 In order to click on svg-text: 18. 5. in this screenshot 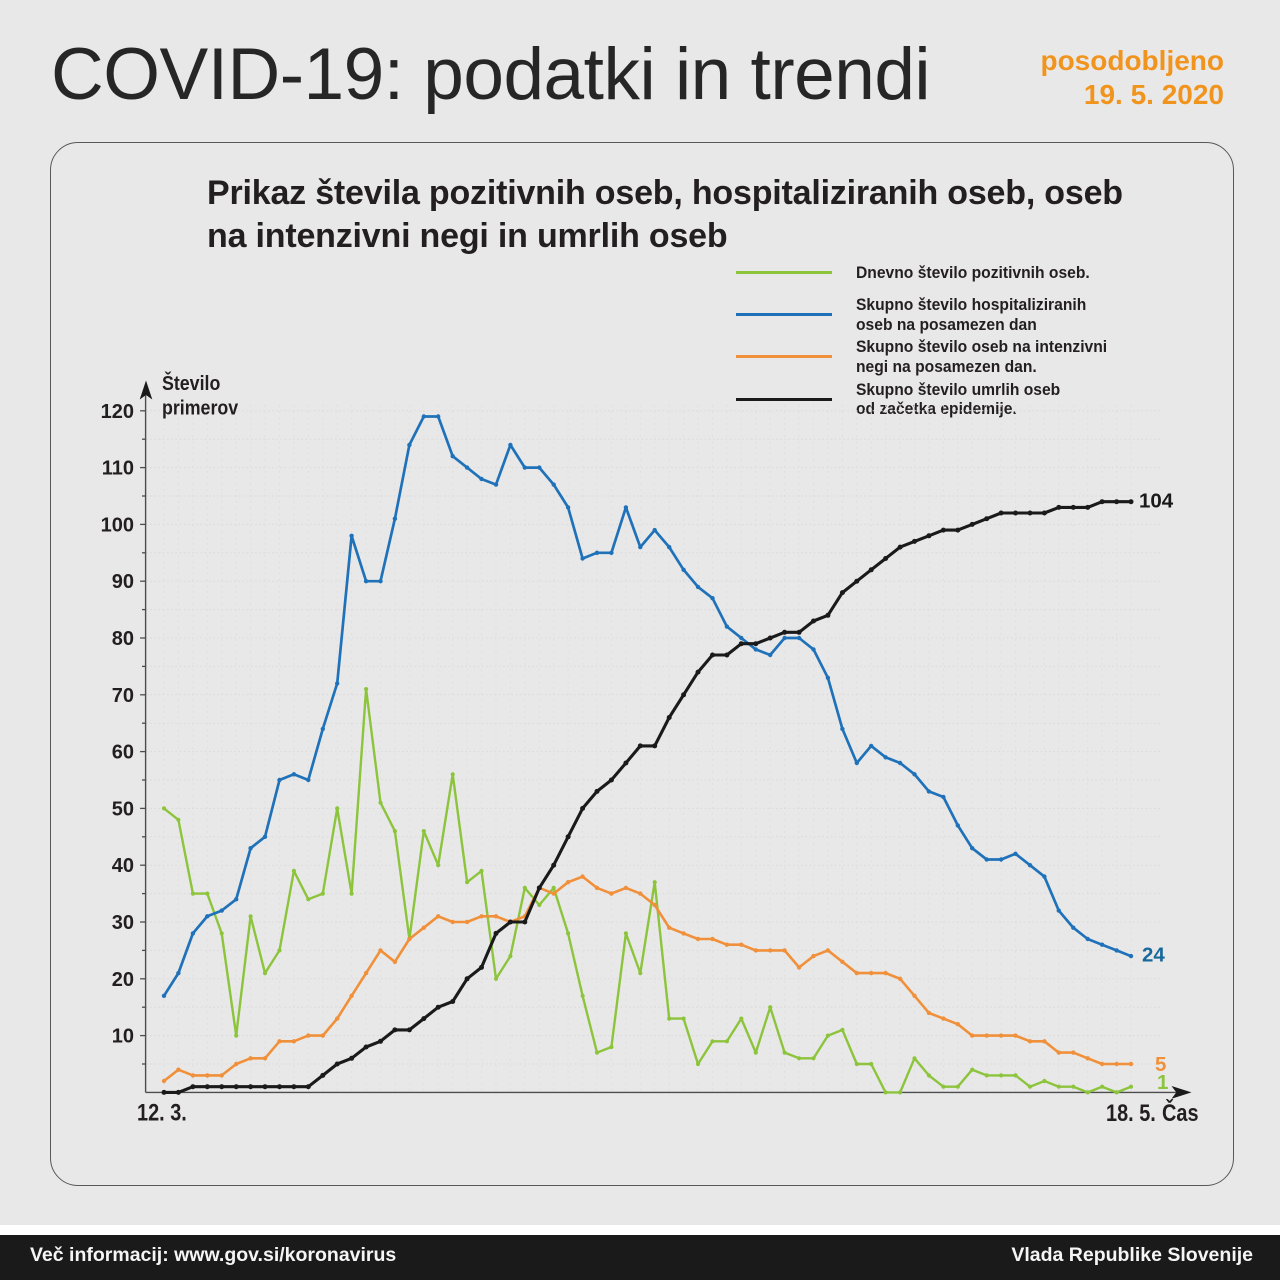, I will do `click(1131, 1112)`.